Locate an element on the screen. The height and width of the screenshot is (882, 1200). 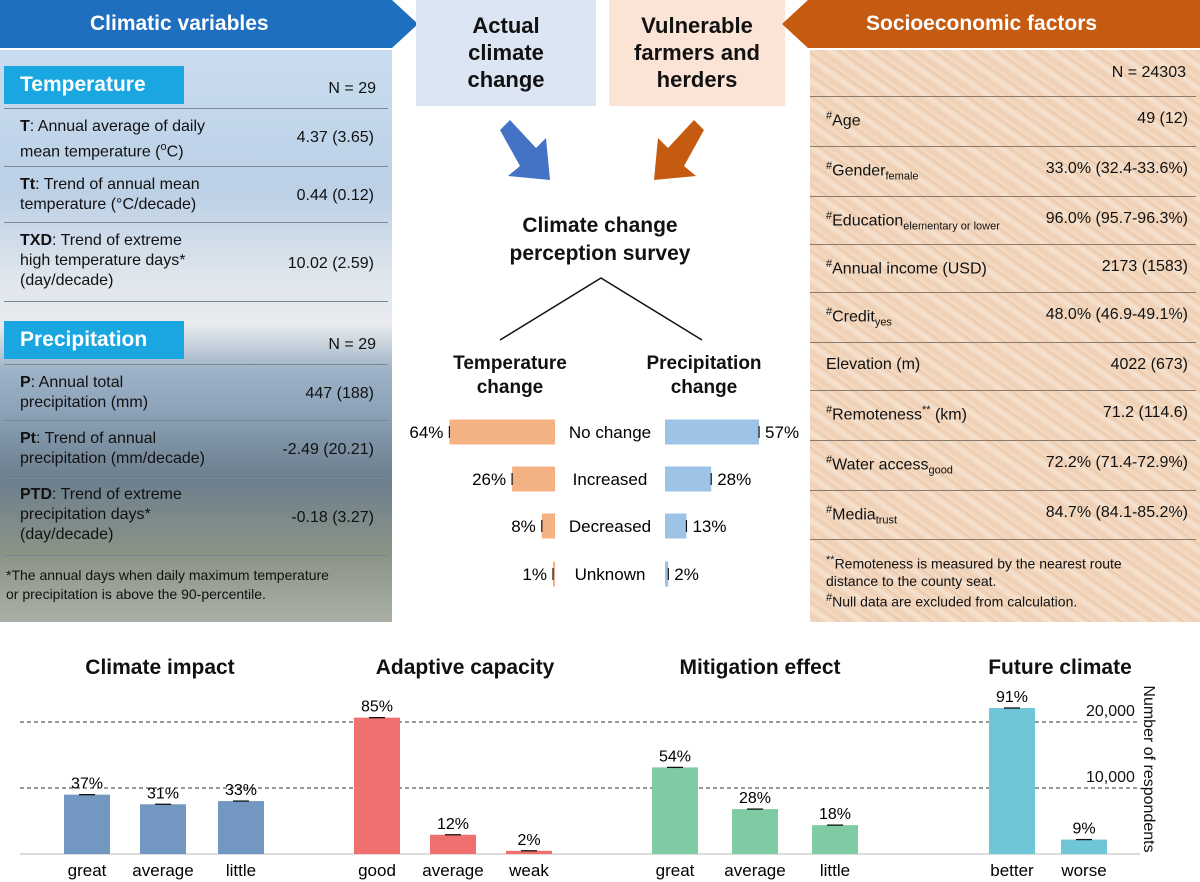
category-label: Increased is located at coordinates (610, 479).